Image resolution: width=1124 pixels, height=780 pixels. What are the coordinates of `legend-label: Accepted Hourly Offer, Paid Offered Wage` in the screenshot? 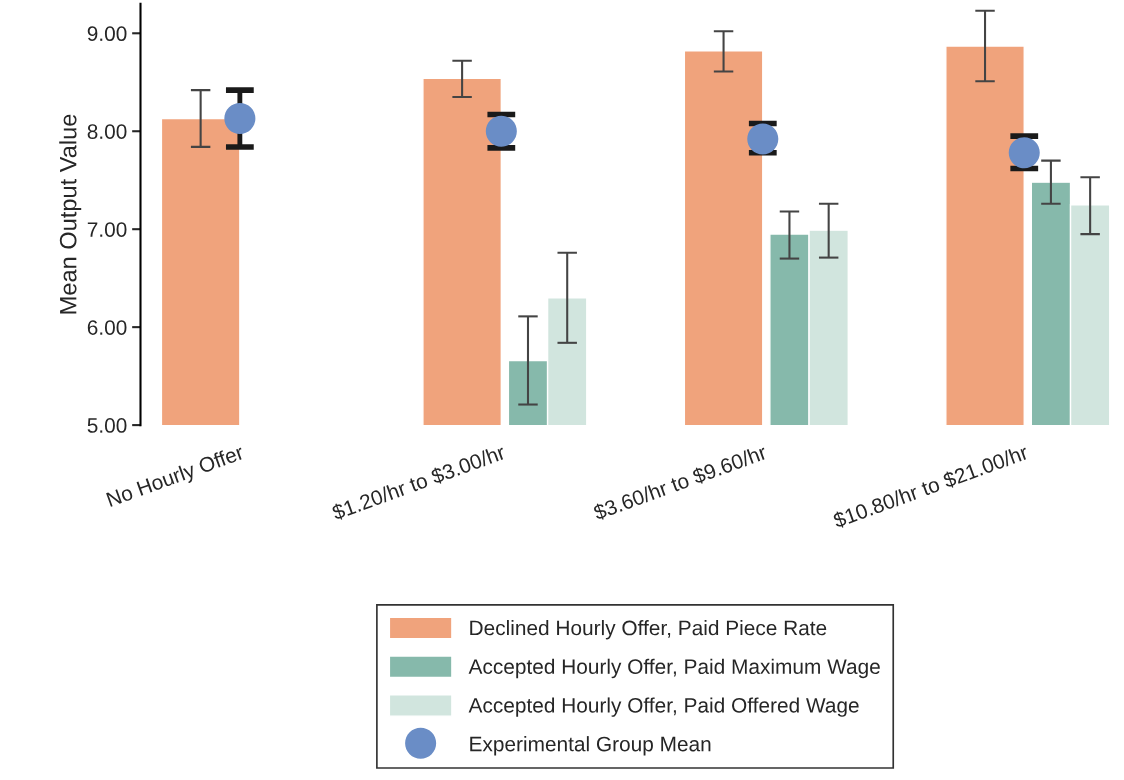 It's located at (663, 707).